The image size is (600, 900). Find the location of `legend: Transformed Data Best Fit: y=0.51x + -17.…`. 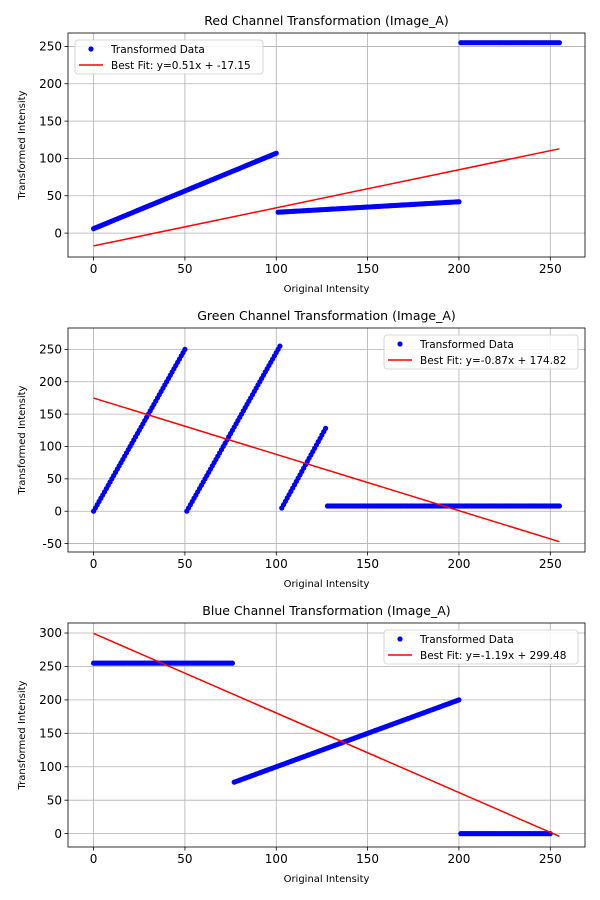

legend: Transformed Data Best Fit: y=0.51x + -17.… is located at coordinates (169, 57).